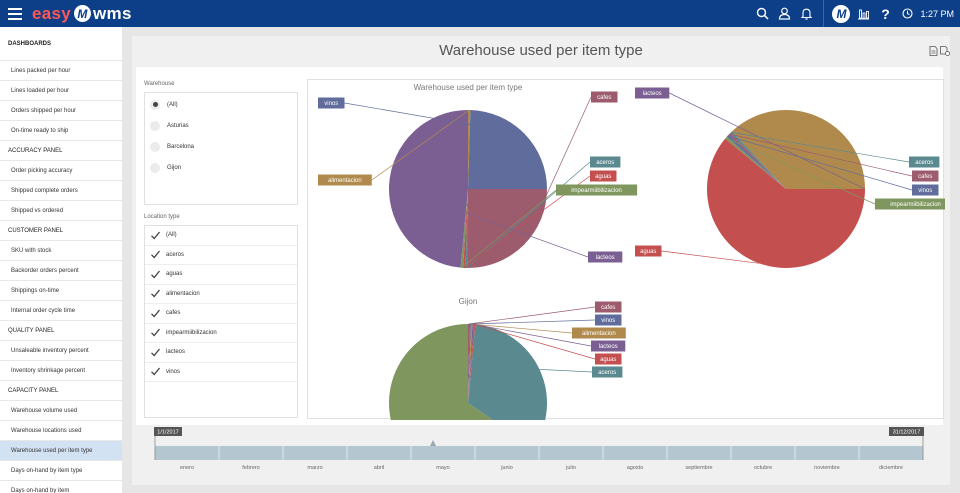 This screenshot has height=493, width=960. I want to click on callout-box-lacteos, so click(605, 257).